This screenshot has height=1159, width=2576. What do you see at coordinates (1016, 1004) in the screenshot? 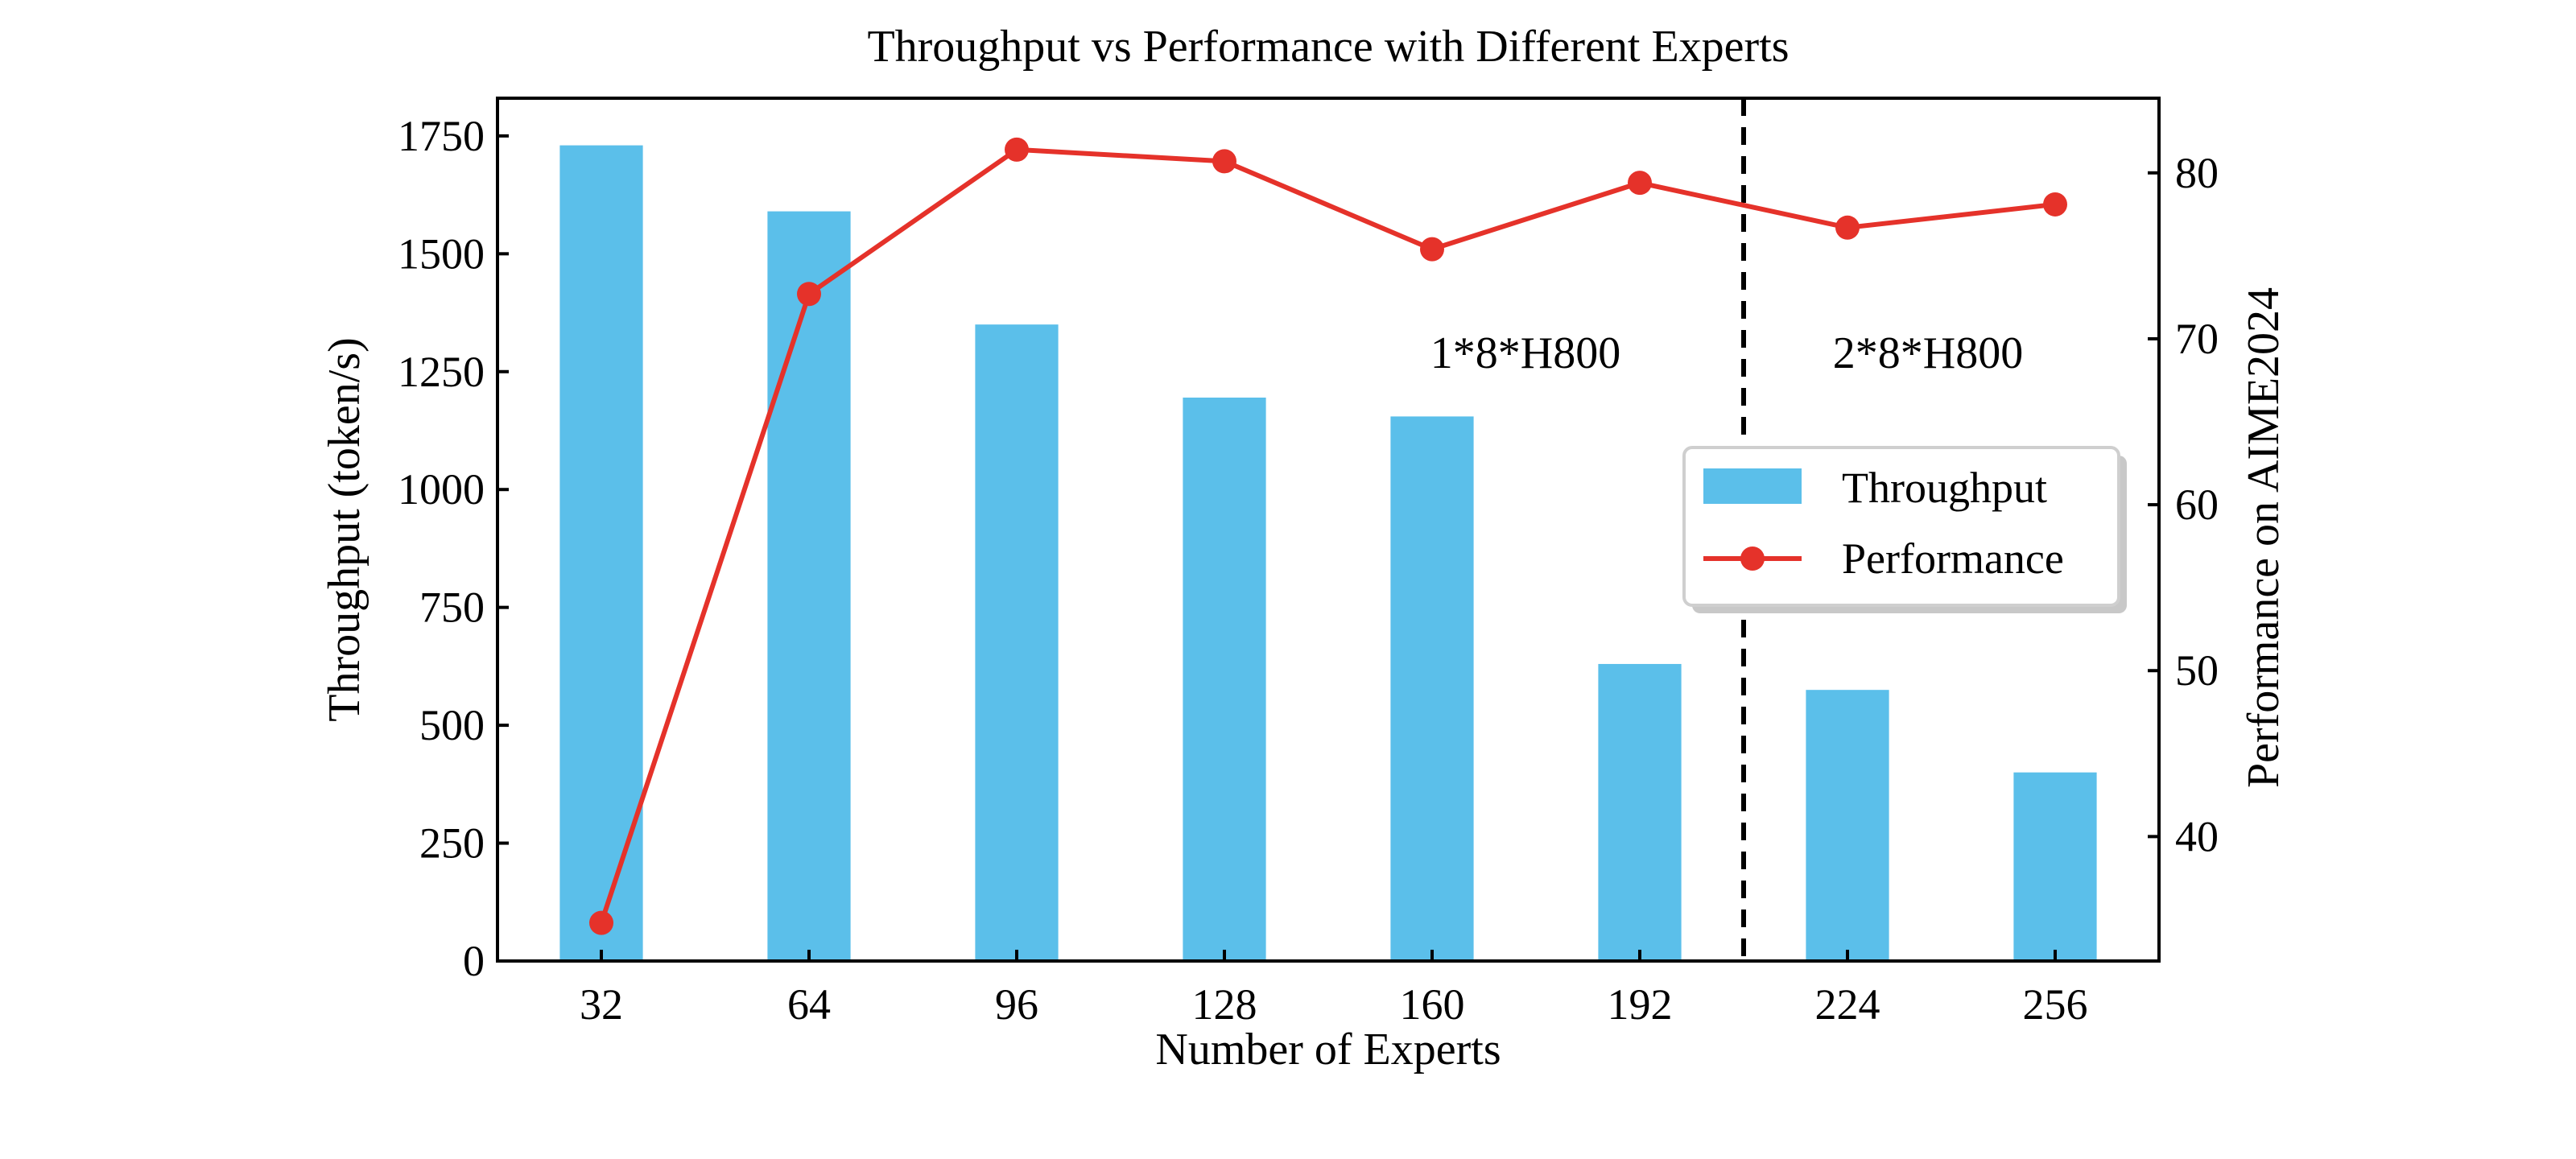
I see `x-tick-label-96: 96` at bounding box center [1016, 1004].